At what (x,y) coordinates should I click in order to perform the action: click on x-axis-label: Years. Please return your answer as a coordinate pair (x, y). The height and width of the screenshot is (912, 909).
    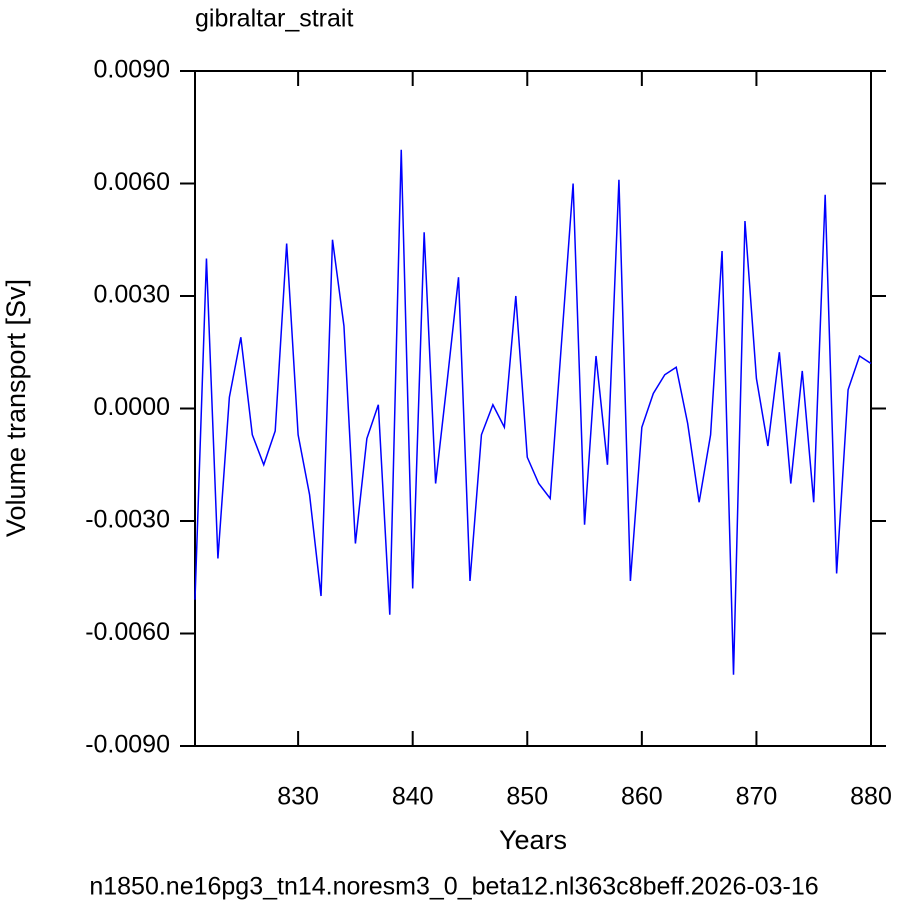
    Looking at the image, I should click on (533, 840).